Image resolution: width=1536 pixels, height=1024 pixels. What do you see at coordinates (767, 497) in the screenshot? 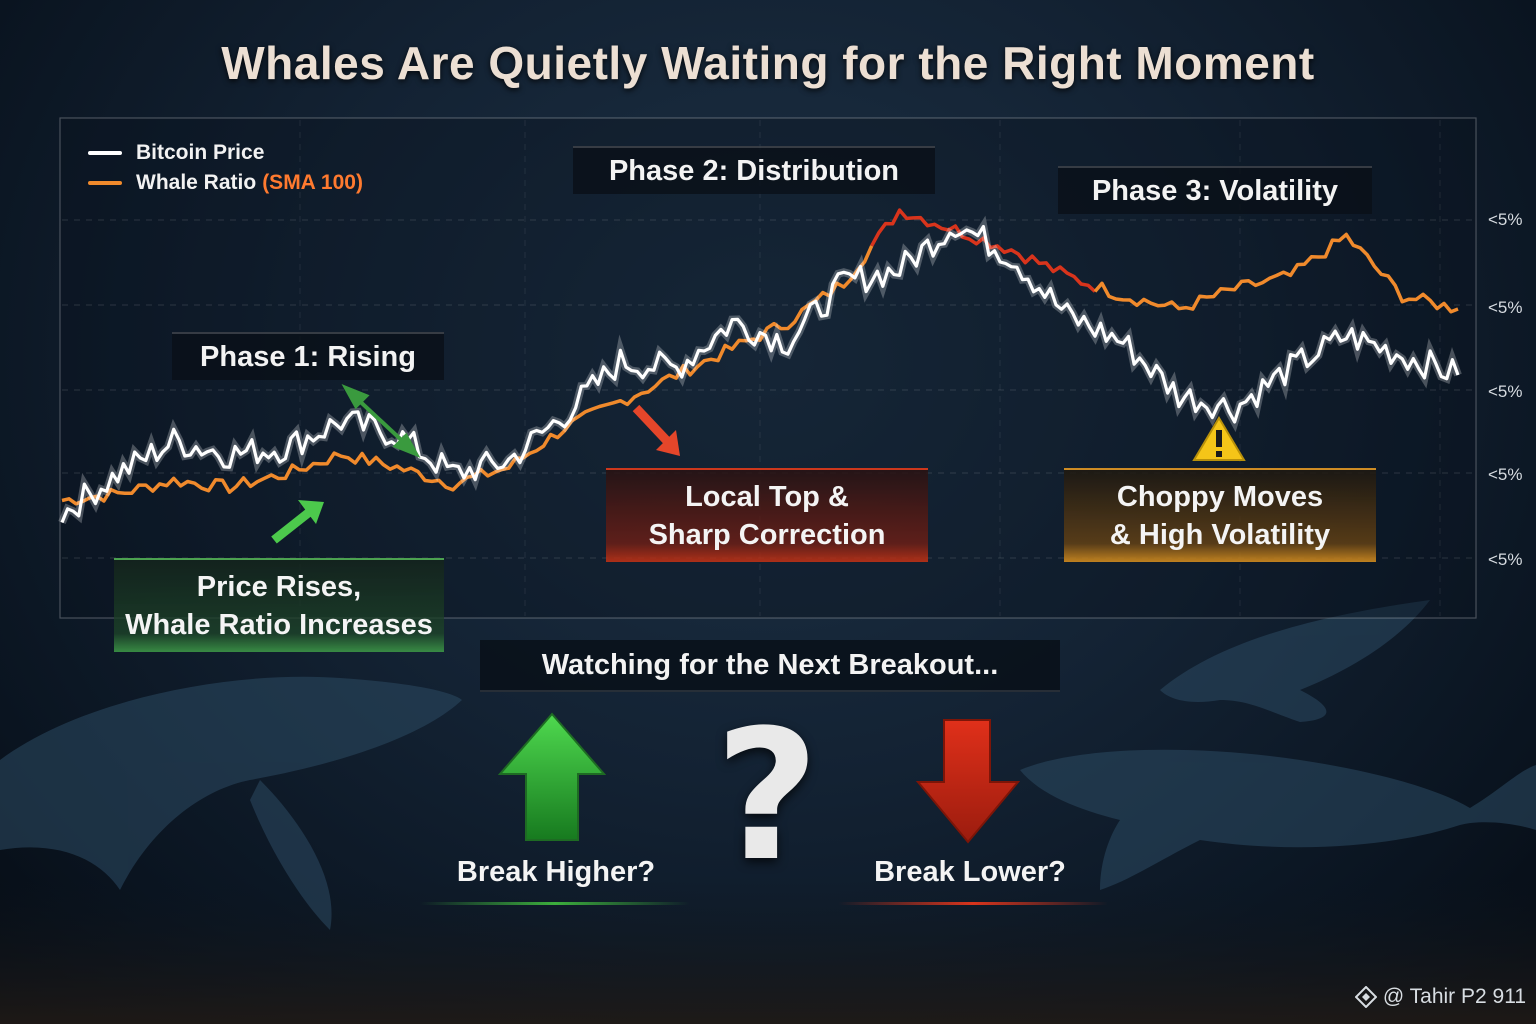
I see `phase-2-note-line1: Local Top &` at bounding box center [767, 497].